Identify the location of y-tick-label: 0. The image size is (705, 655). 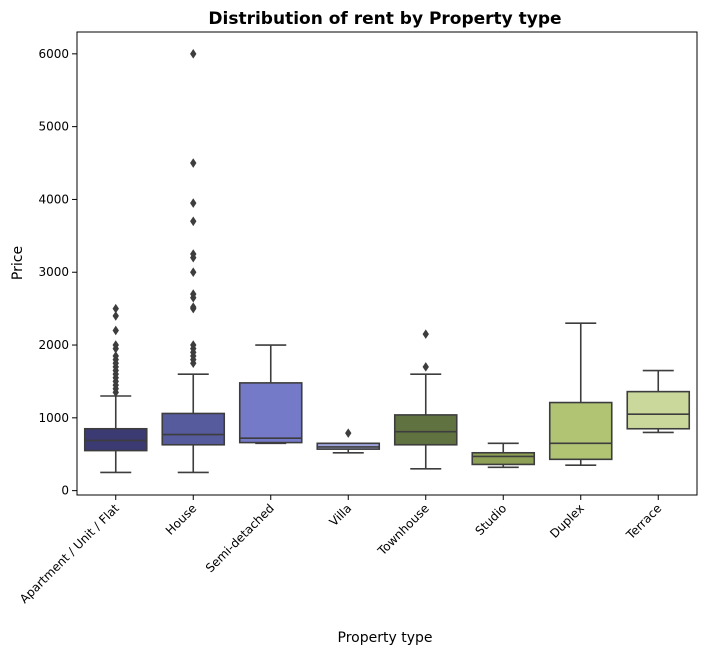
(65, 491).